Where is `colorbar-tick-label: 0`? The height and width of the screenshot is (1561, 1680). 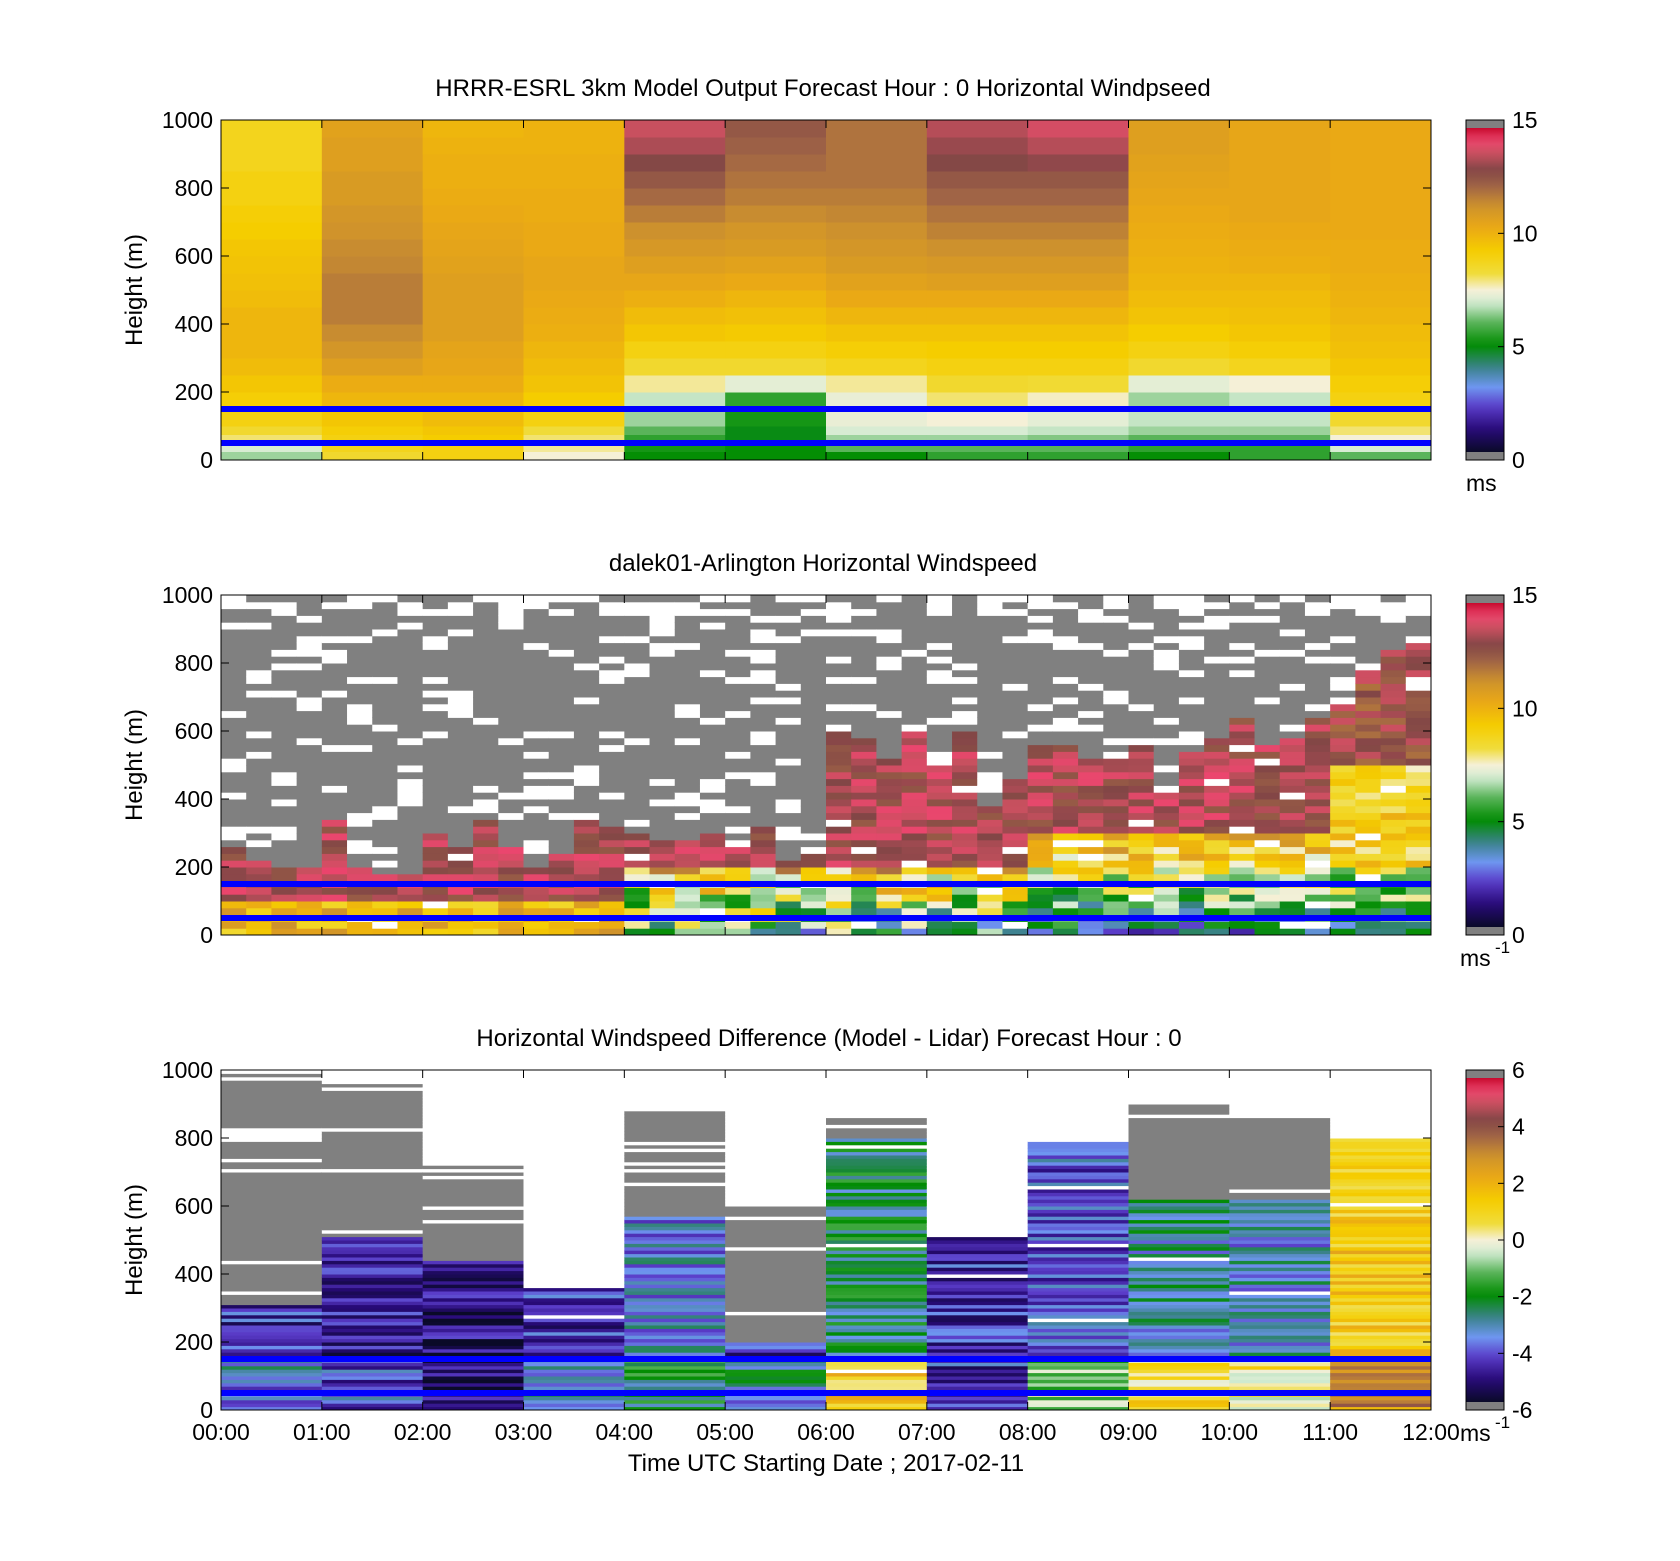 colorbar-tick-label: 0 is located at coordinates (1518, 935).